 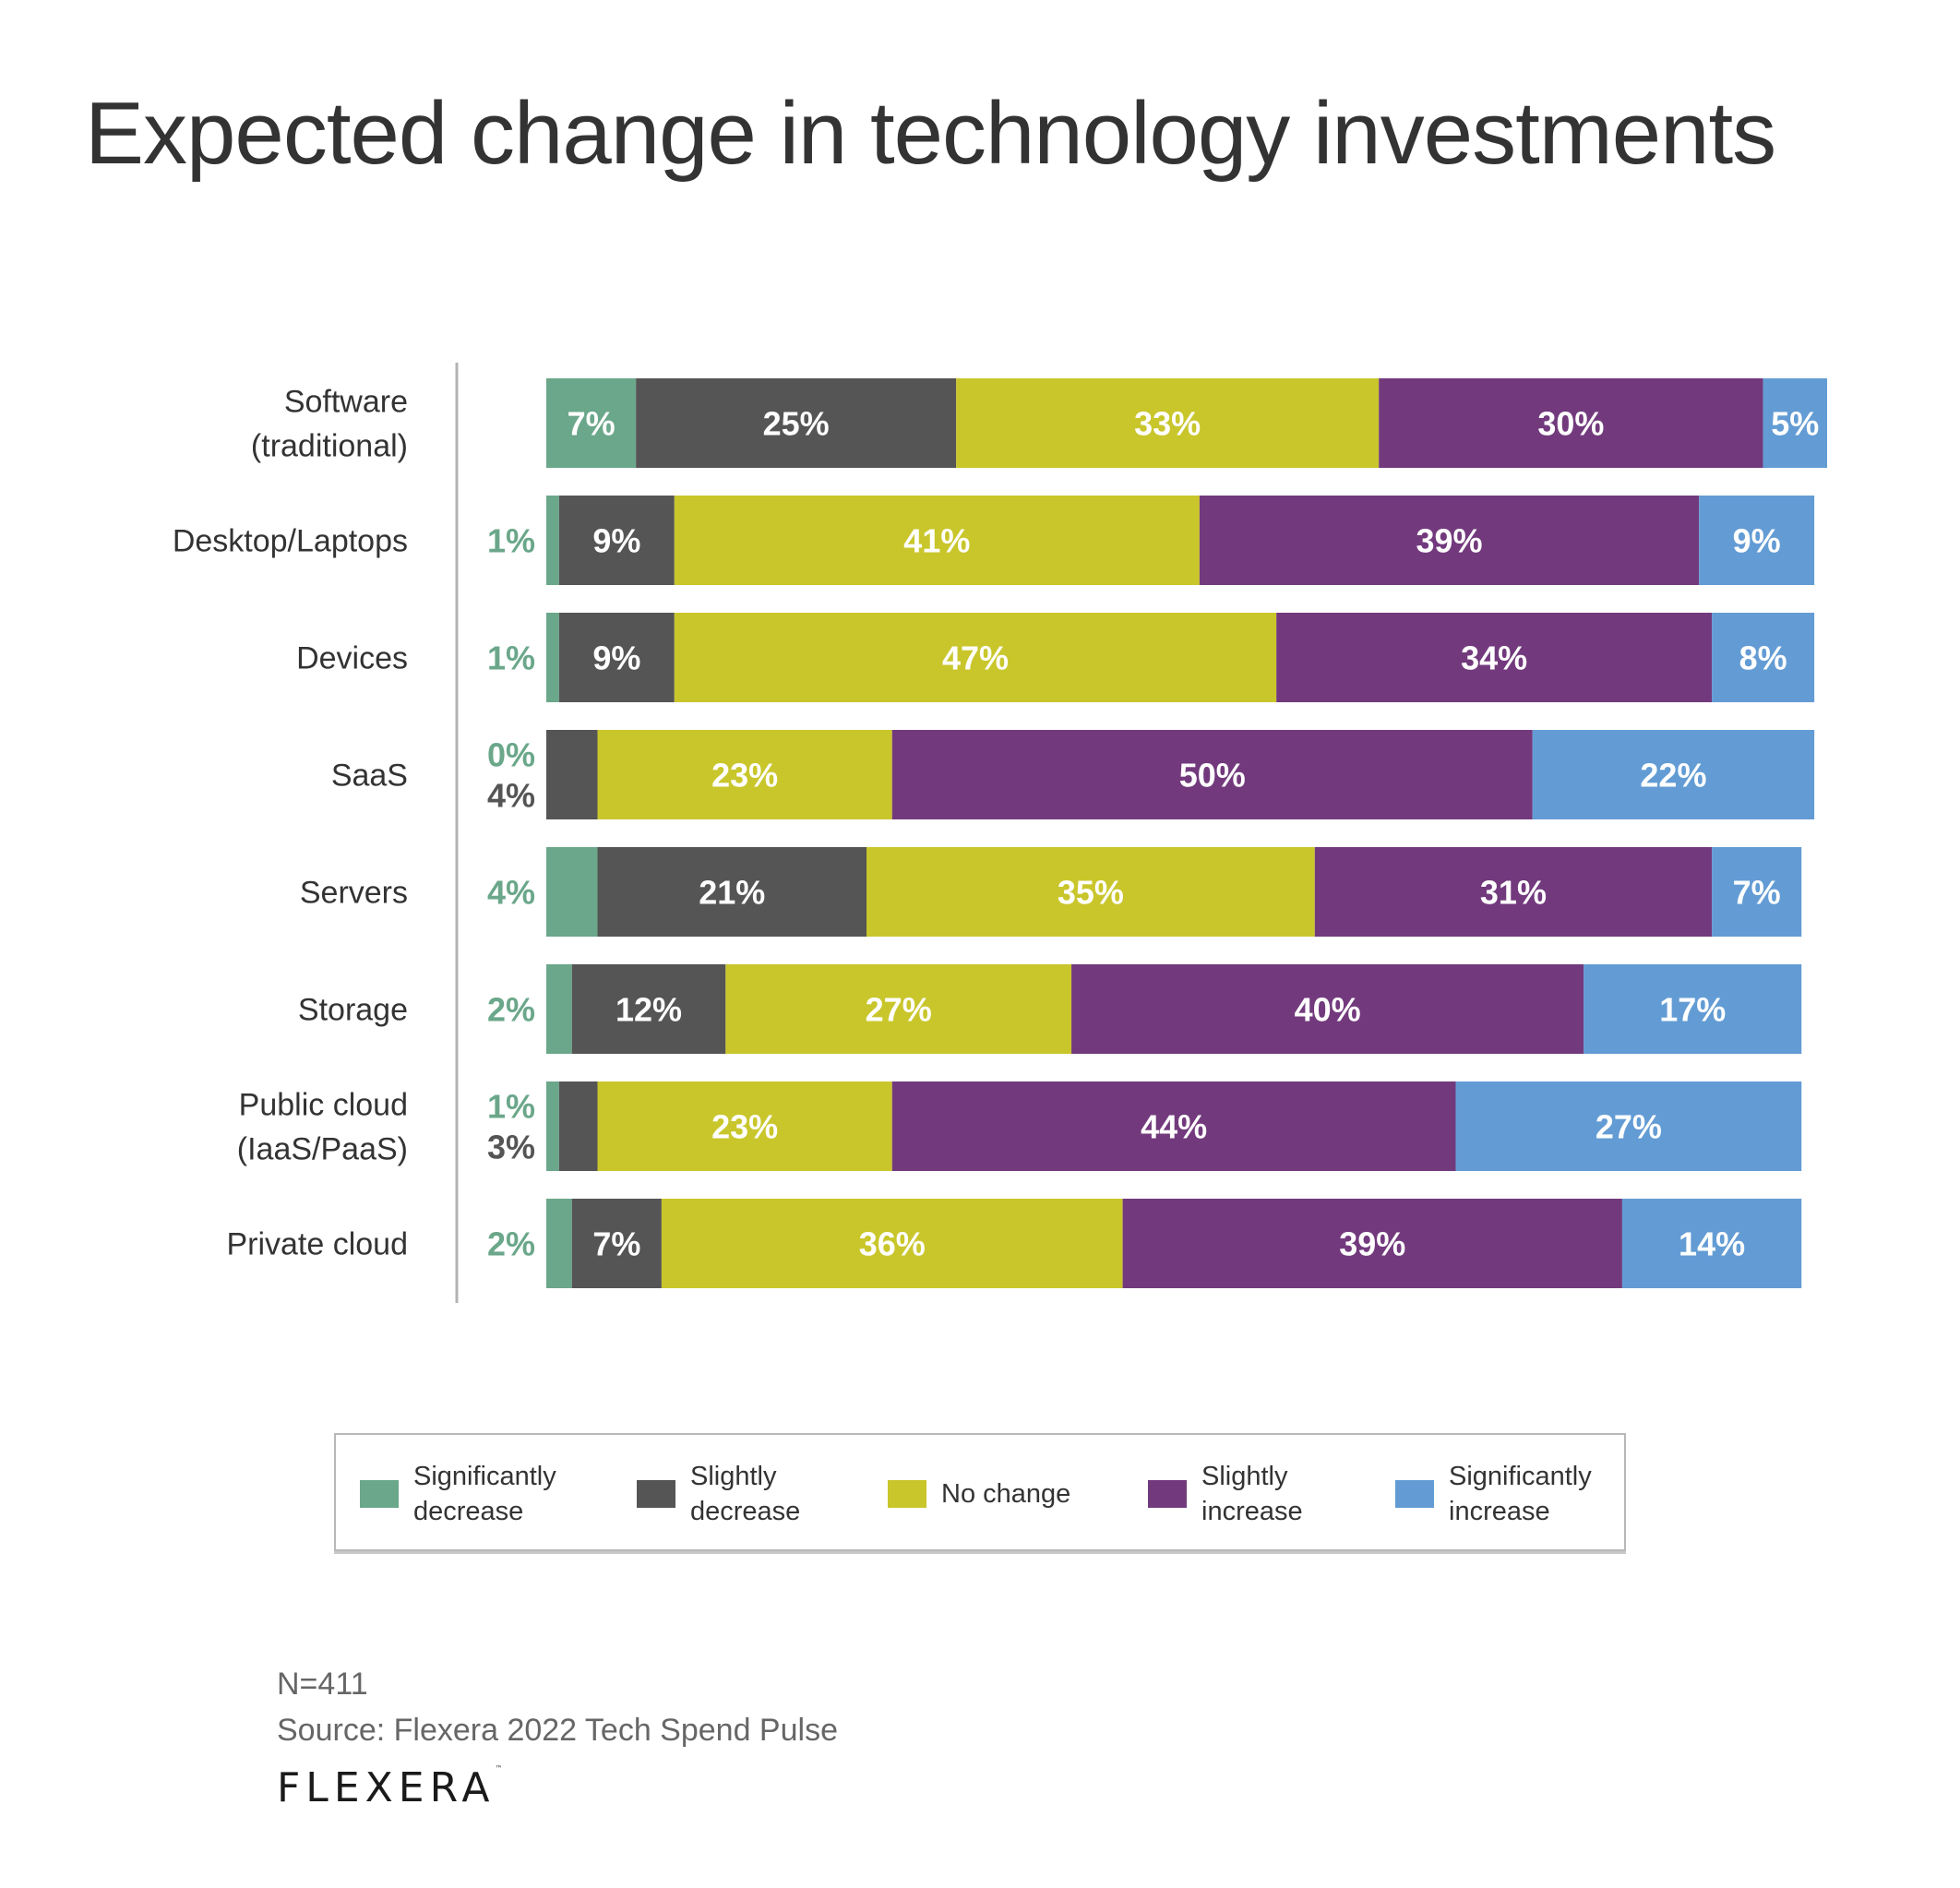 What do you see at coordinates (1167, 1494) in the screenshot?
I see `legend-swatch-slightly-increase` at bounding box center [1167, 1494].